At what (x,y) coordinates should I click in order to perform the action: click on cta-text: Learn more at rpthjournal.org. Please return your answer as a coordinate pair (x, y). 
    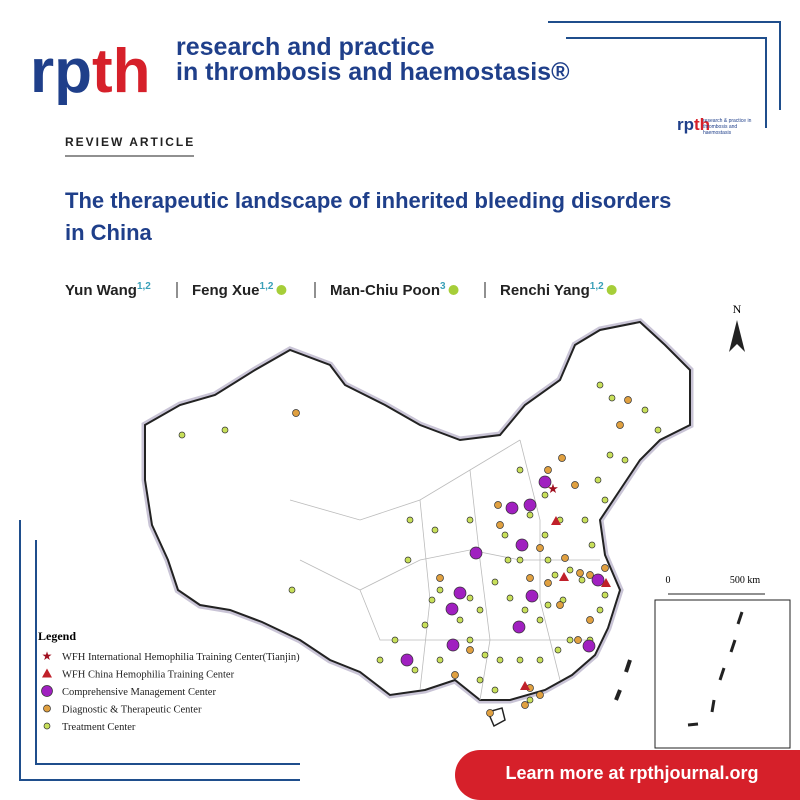
    Looking at the image, I should click on (631, 773).